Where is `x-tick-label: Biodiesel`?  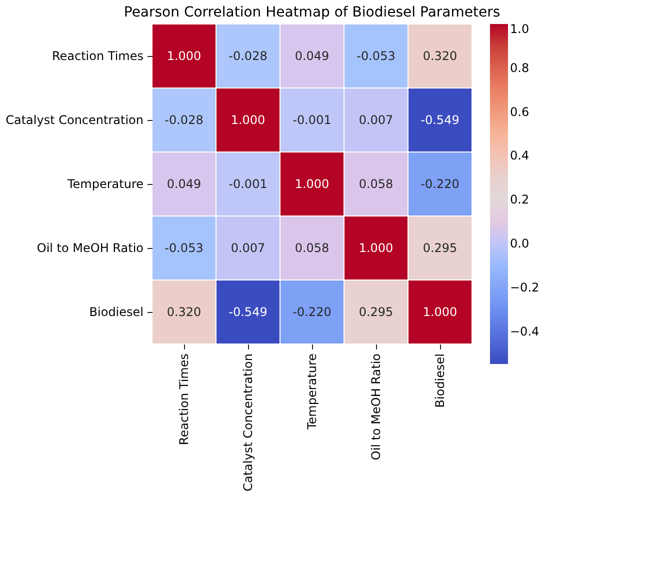
x-tick-label: Biodiesel is located at coordinates (440, 381).